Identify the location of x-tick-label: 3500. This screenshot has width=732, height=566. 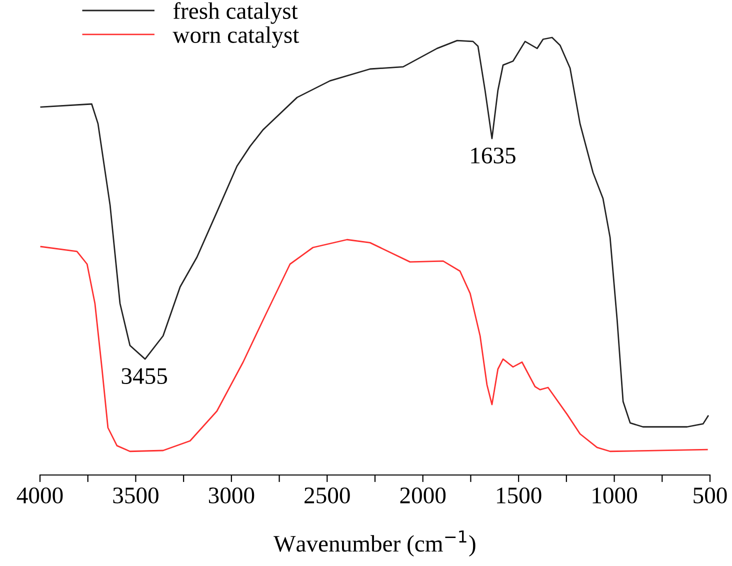
(135, 495).